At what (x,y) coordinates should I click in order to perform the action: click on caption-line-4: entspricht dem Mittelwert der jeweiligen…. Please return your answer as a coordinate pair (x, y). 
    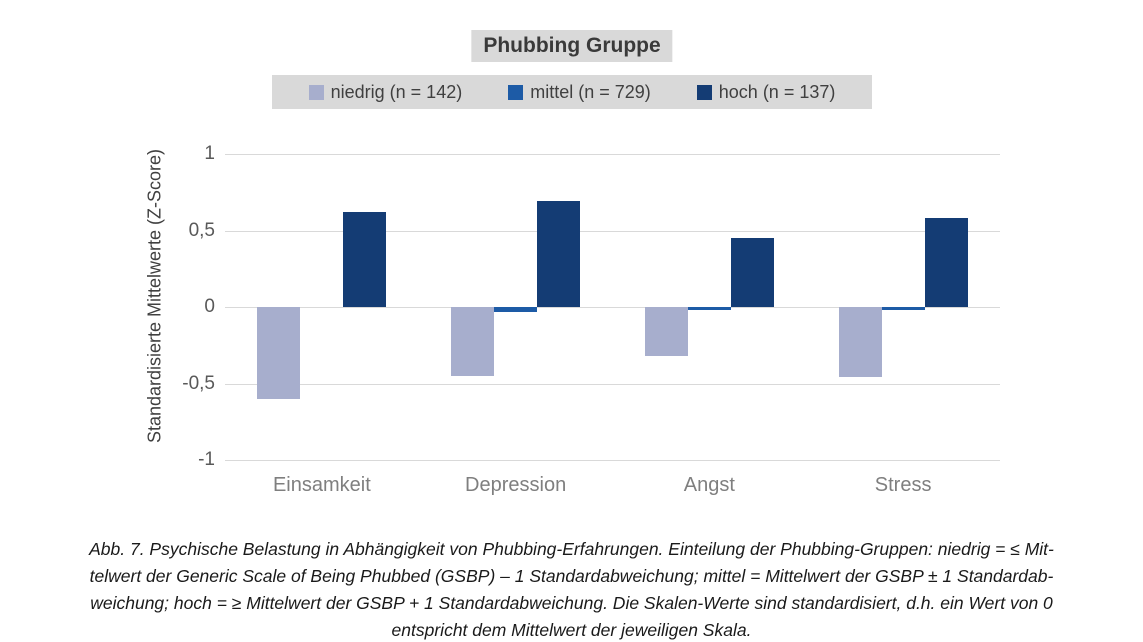
    Looking at the image, I should click on (571, 630).